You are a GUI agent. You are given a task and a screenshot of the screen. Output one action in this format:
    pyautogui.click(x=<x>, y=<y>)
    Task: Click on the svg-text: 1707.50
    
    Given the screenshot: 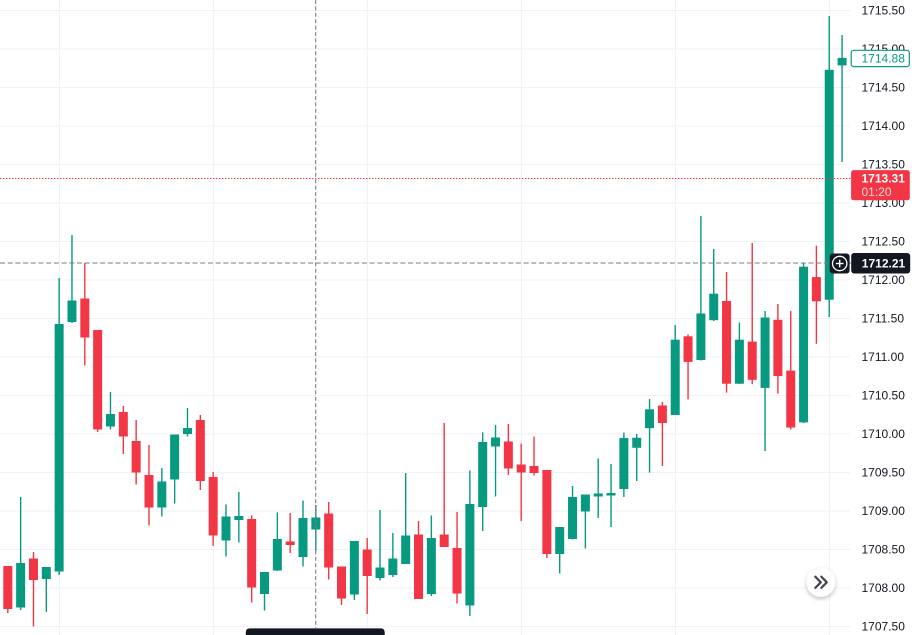 What is the action you would take?
    pyautogui.click(x=884, y=627)
    